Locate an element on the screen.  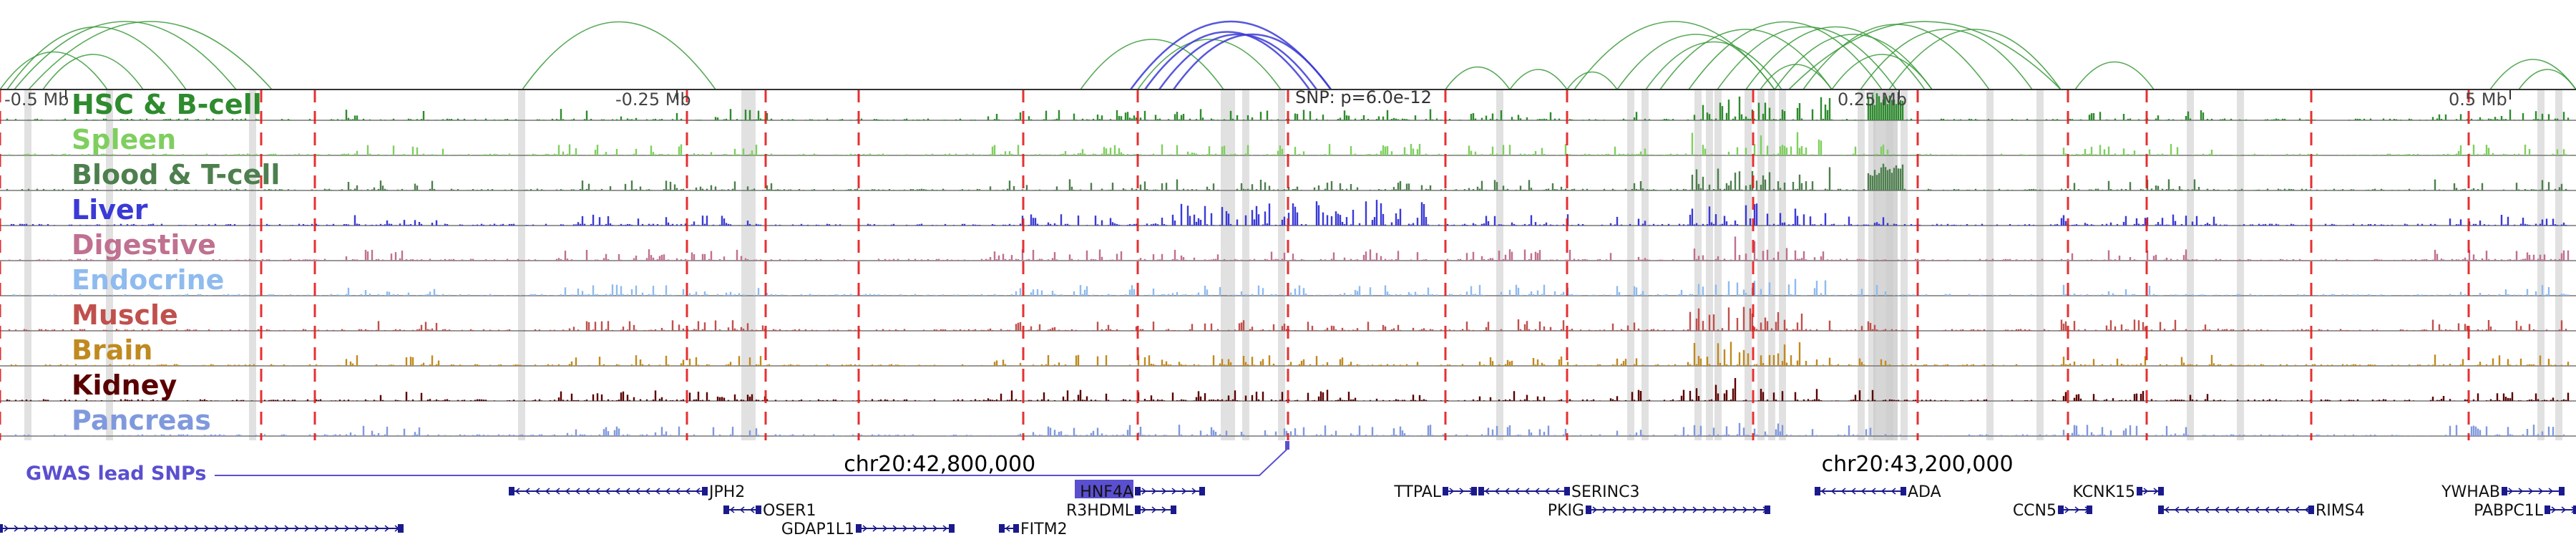
gene-pabpc1l: PABPC1L is located at coordinates (2525, 511).